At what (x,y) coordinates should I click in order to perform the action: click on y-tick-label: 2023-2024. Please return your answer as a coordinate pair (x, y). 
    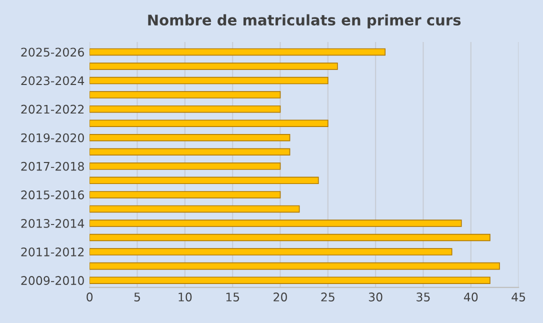
    Looking at the image, I should click on (52, 81).